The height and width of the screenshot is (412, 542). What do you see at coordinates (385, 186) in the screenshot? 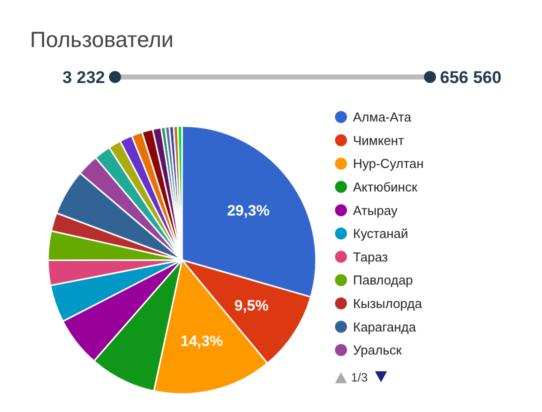
I see `legend-label: Актюбинск` at bounding box center [385, 186].